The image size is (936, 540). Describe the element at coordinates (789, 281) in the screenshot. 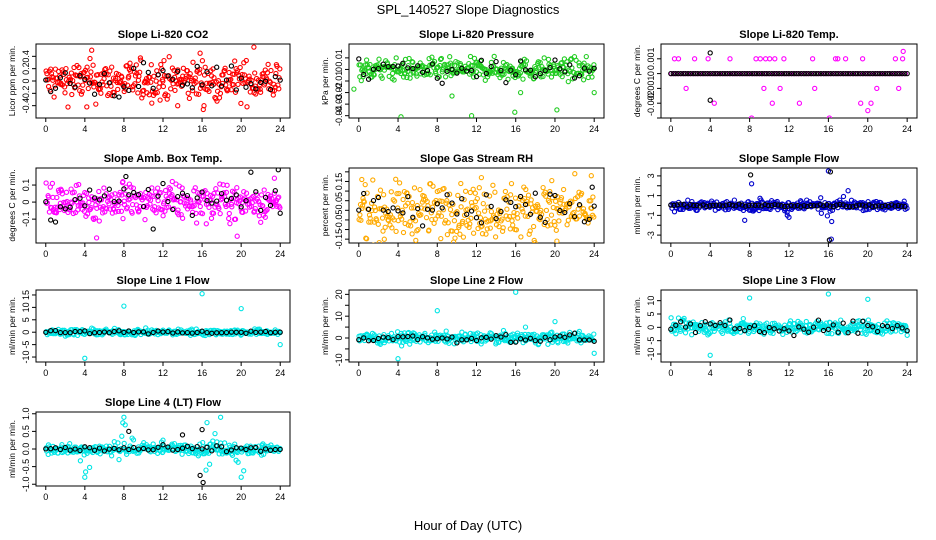

I see `chart-title: Slope Line 3 Flow` at that location.